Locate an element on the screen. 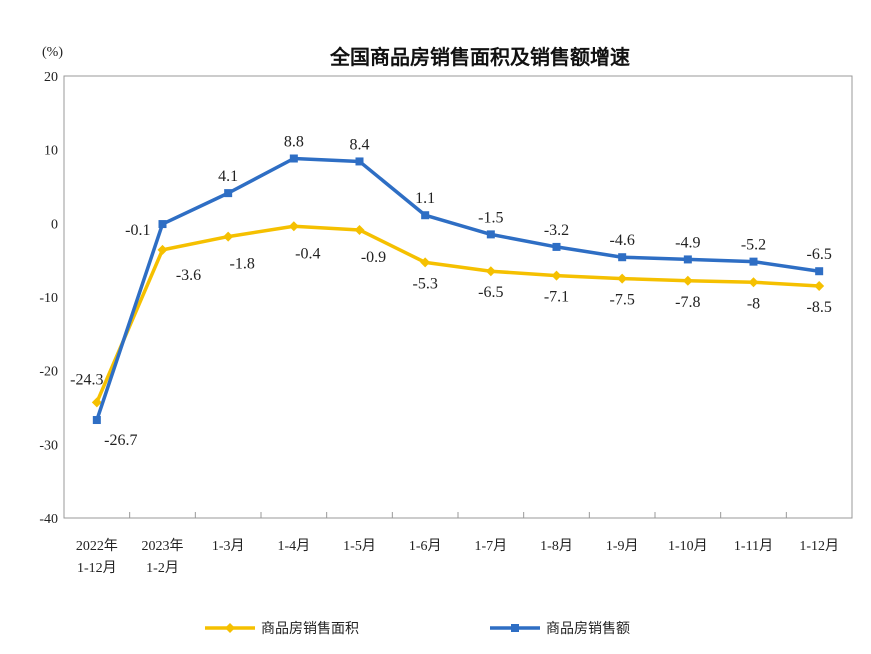 This screenshot has height=654, width=871. x-tick-label: 1-3月 is located at coordinates (228, 546).